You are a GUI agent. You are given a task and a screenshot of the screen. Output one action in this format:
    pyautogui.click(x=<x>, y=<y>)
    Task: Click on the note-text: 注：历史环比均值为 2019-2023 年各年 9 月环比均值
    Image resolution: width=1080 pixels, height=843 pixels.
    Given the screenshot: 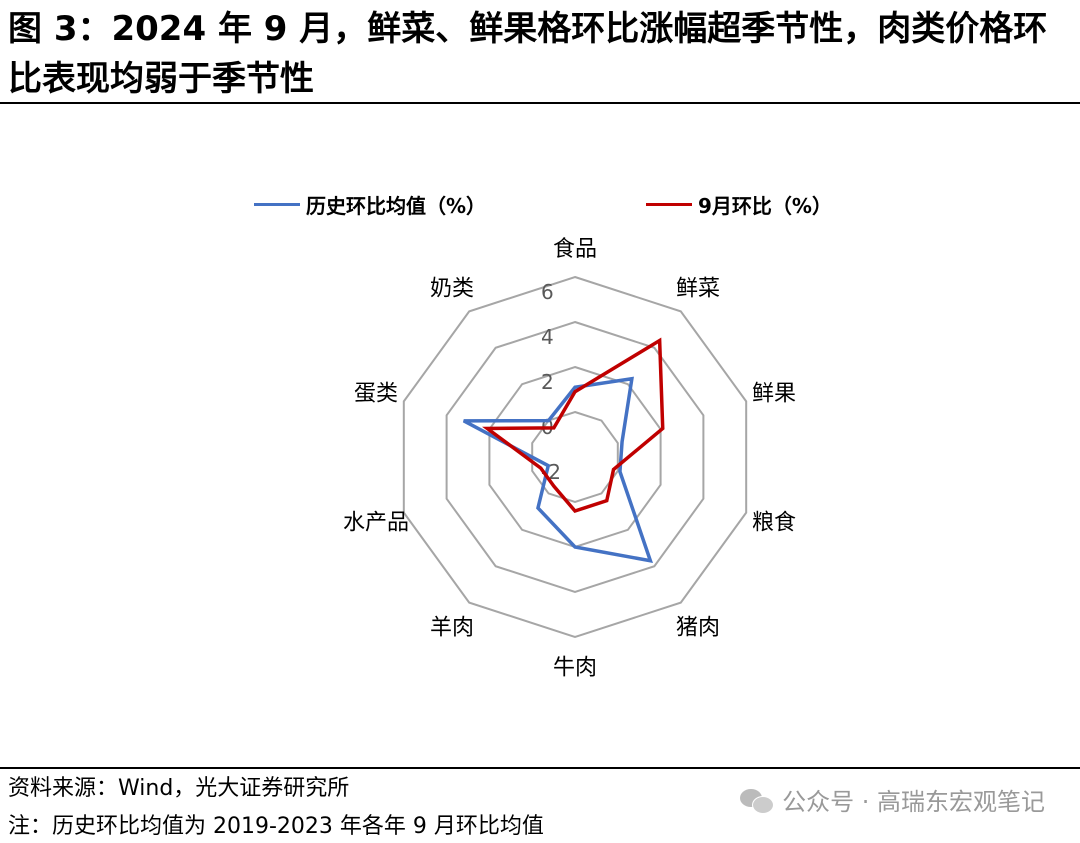 What is the action you would take?
    pyautogui.click(x=276, y=826)
    